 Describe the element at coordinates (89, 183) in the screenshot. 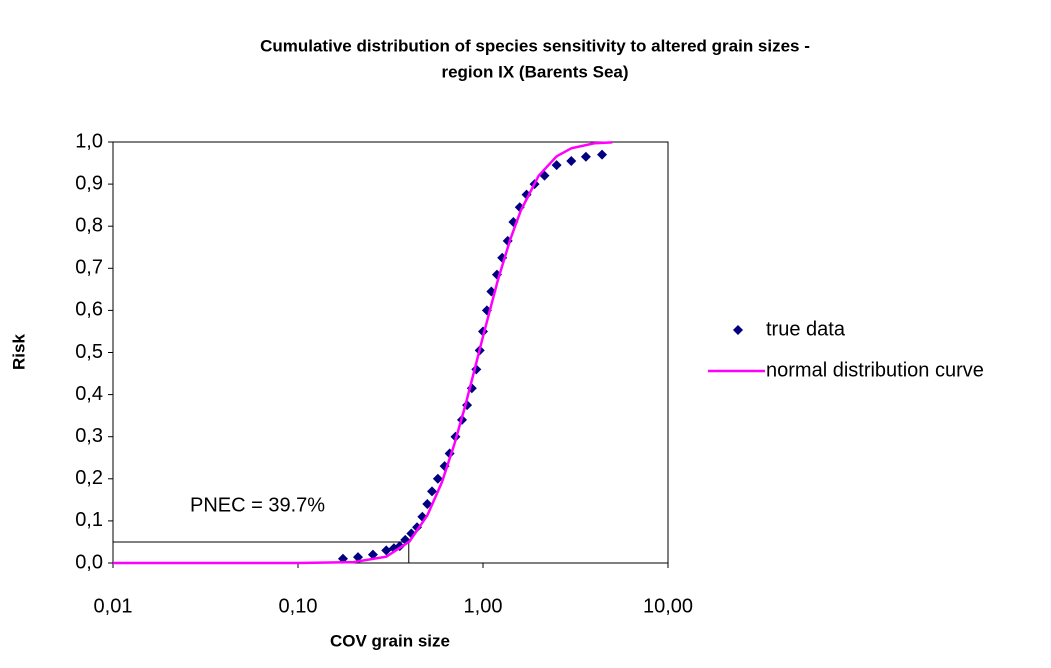

I see `y-tick-label: 0,9` at that location.